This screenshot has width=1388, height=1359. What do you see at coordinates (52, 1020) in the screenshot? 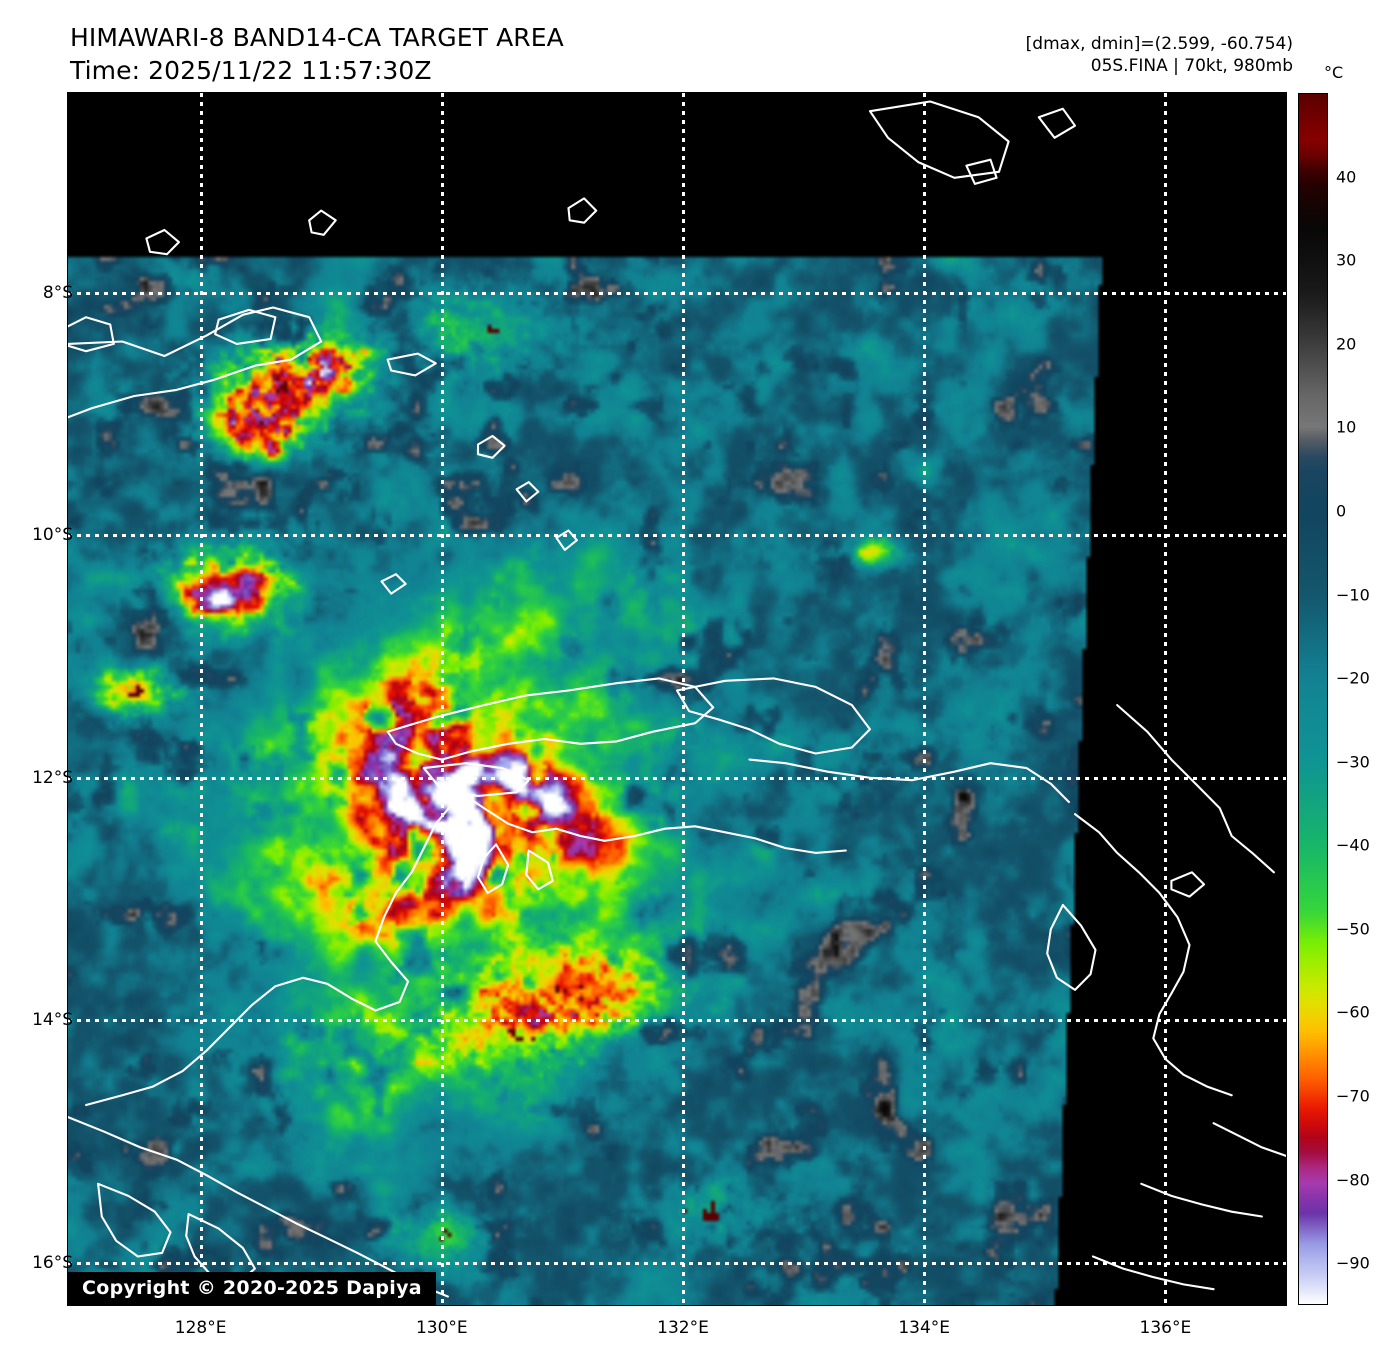
I see `y-axis-tick-3: 14°S` at bounding box center [52, 1020].